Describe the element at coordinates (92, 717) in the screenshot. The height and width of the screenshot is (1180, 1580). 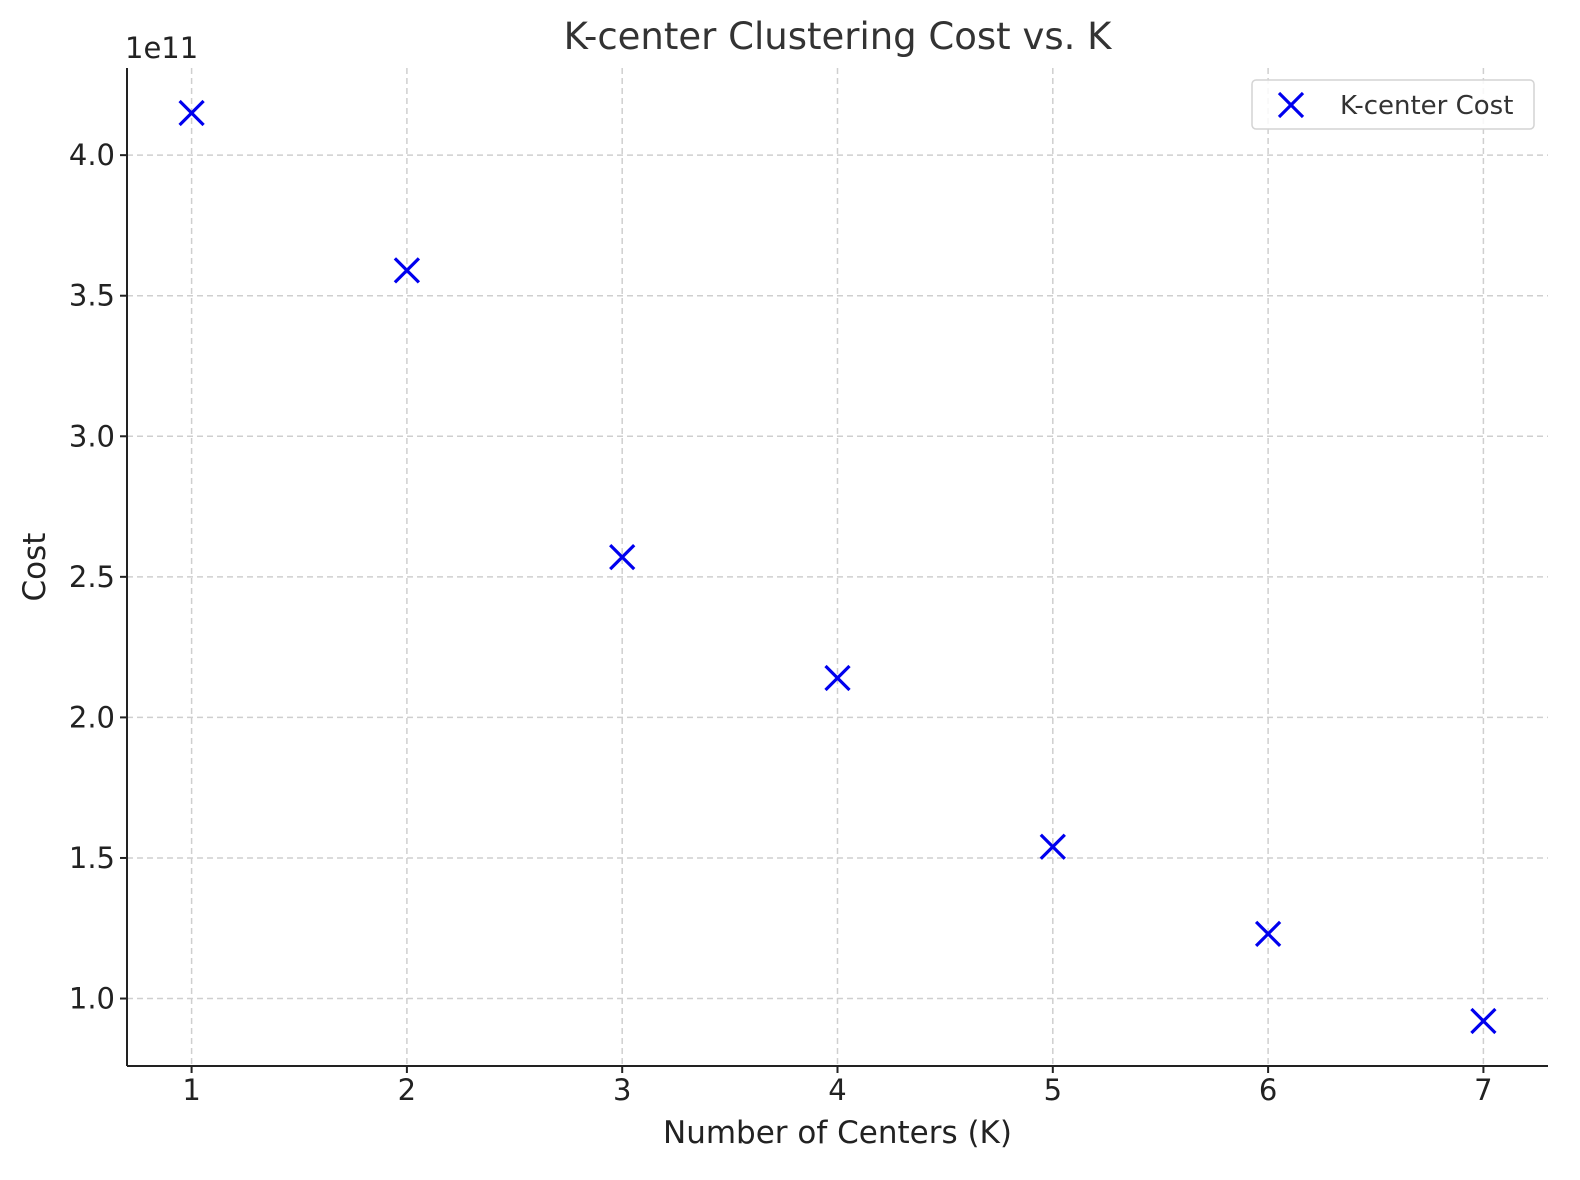
I see `y-tick-label: 2.0` at that location.